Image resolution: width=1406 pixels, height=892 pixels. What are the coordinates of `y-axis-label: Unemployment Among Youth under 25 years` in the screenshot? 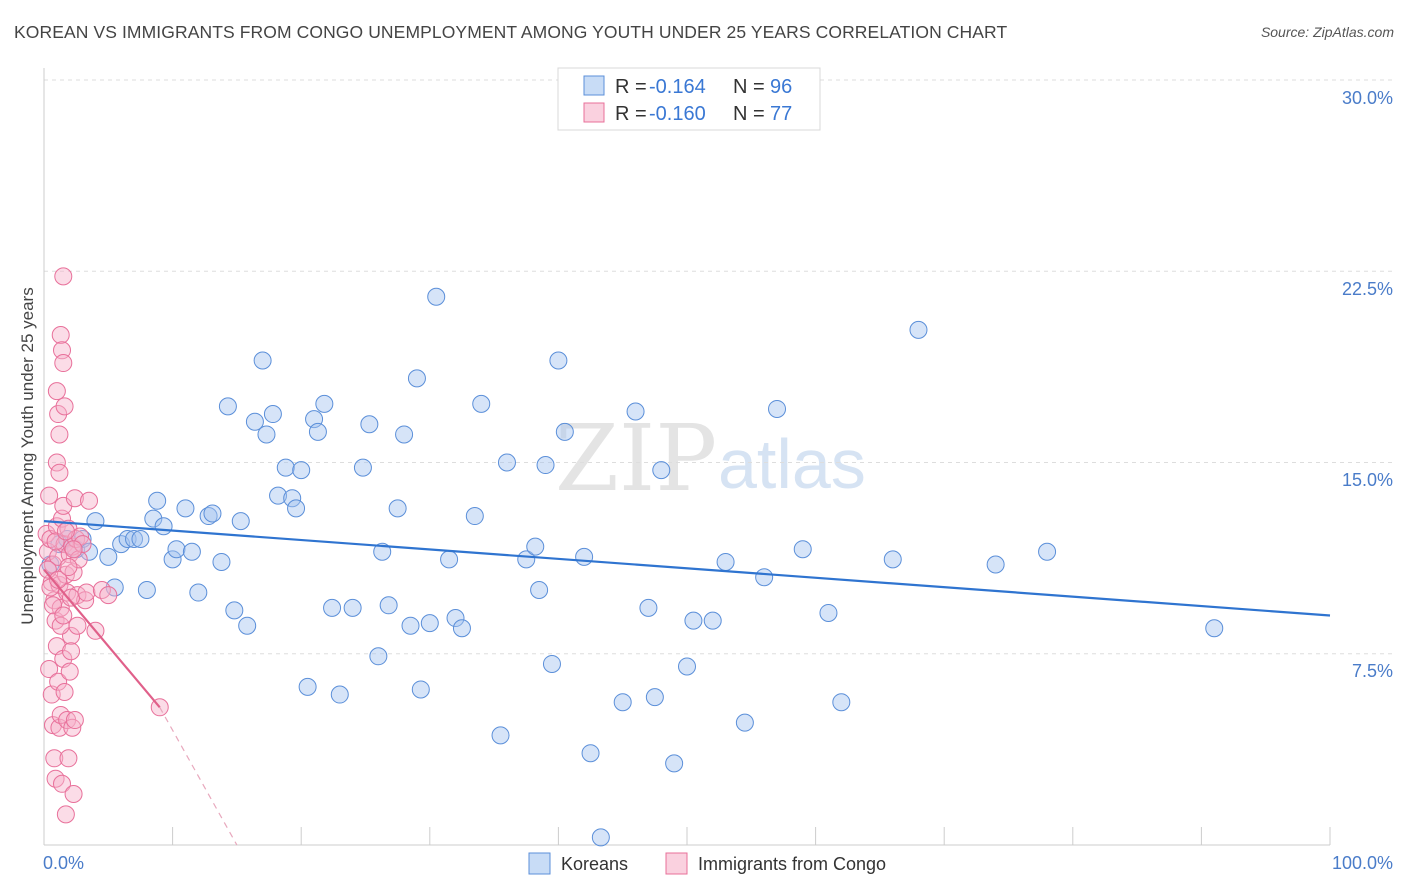 It's located at (27, 455).